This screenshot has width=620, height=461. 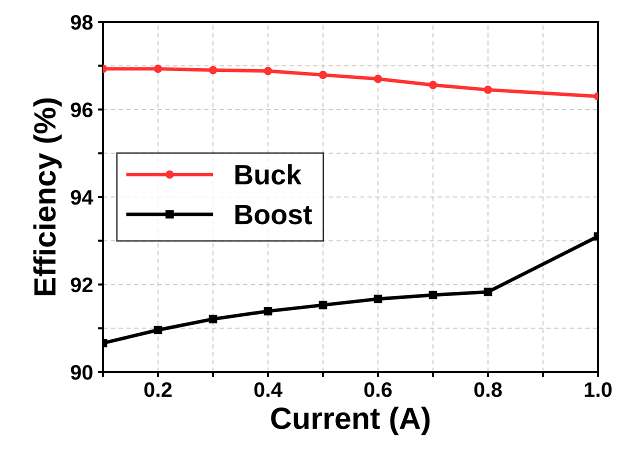 I want to click on y-tick-label: 90, so click(x=81, y=372).